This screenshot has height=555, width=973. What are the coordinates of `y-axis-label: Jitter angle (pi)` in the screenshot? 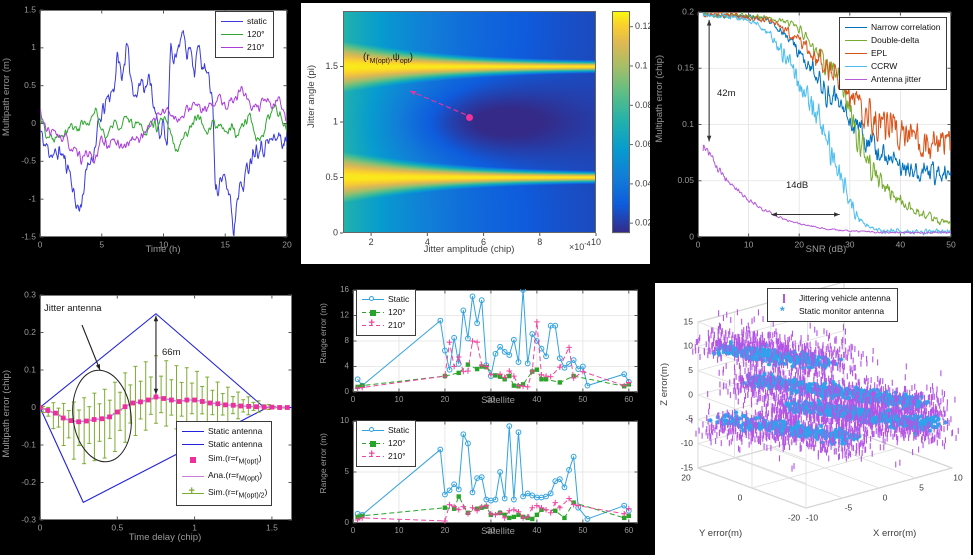 It's located at (311, 96).